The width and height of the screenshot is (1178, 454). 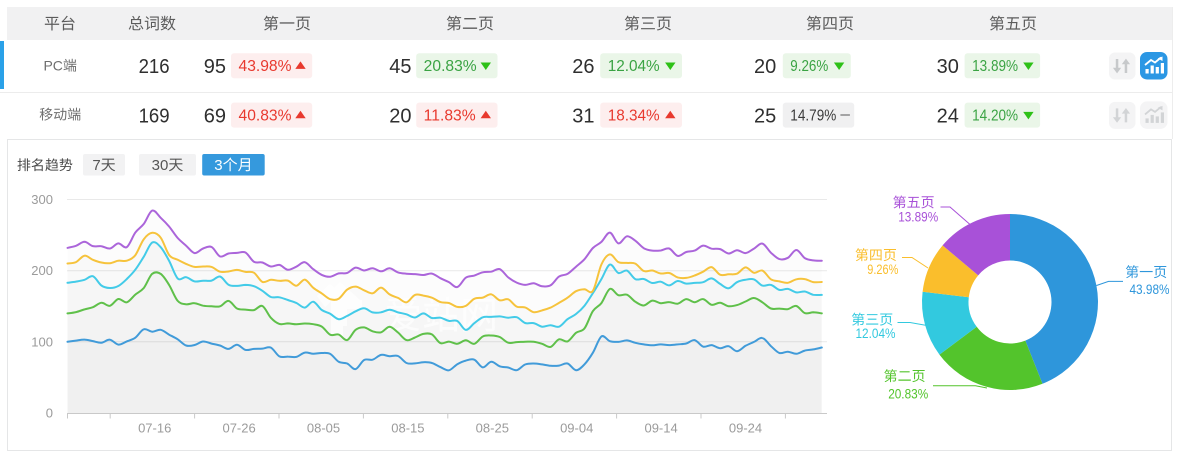 I want to click on svg-text: 07-16, so click(x=154, y=428).